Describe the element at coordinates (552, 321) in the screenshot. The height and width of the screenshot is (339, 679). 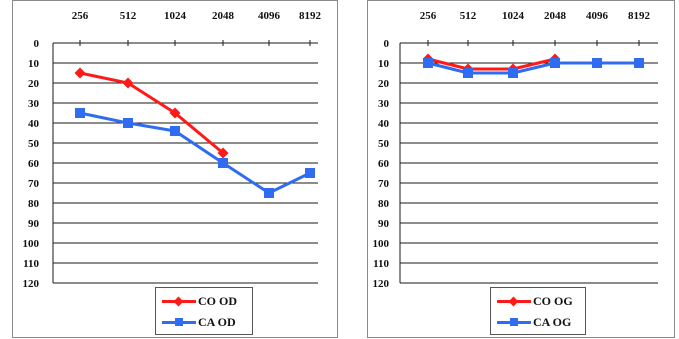
I see `legend-label-ca: CA OG` at that location.